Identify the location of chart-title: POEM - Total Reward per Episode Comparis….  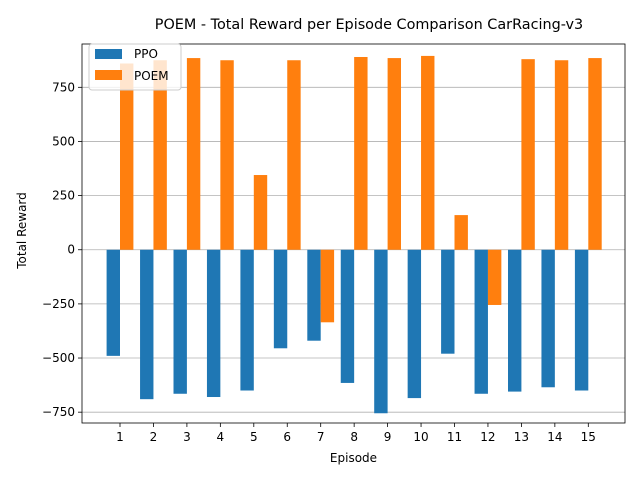
(369, 25).